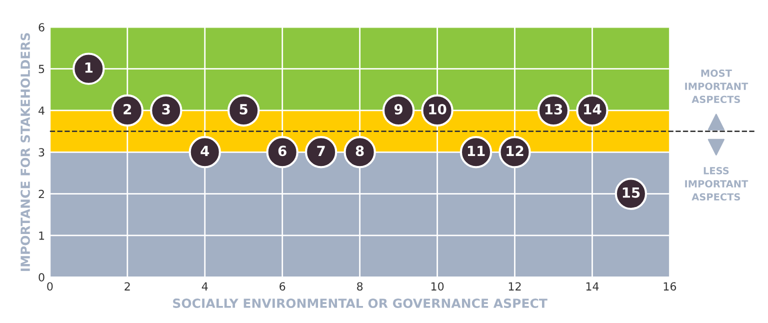  What do you see at coordinates (41, 236) in the screenshot?
I see `y-tick-label: 1` at bounding box center [41, 236].